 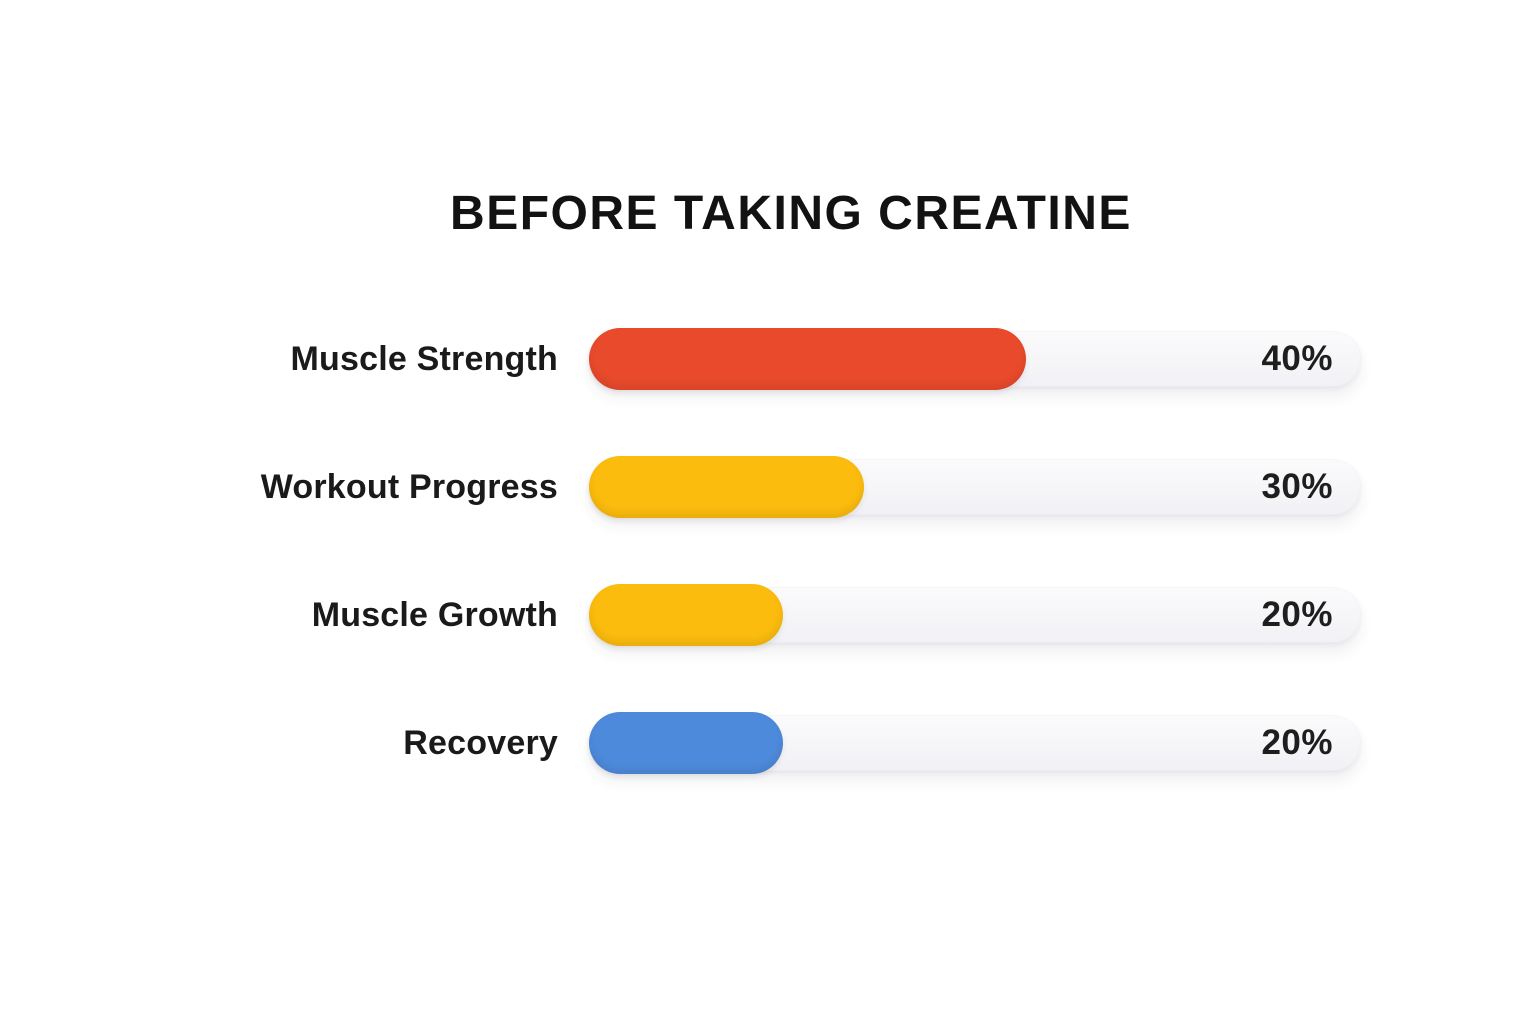 I want to click on bar-row-muscle-strength: Muscle Strength 40%, so click(x=791, y=359).